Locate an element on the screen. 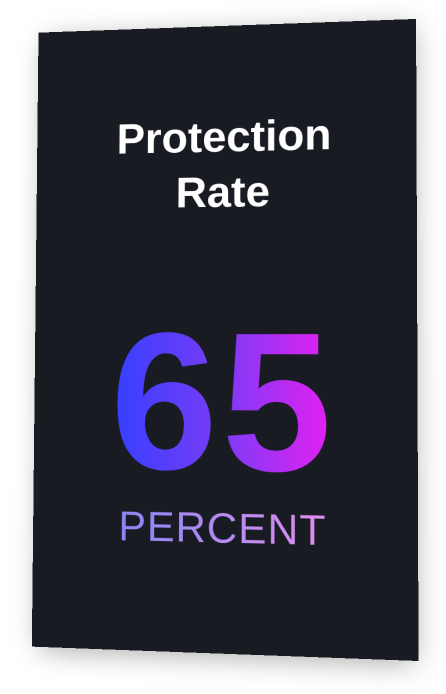 The width and height of the screenshot is (446, 694). stat-value: 65 is located at coordinates (223, 404).